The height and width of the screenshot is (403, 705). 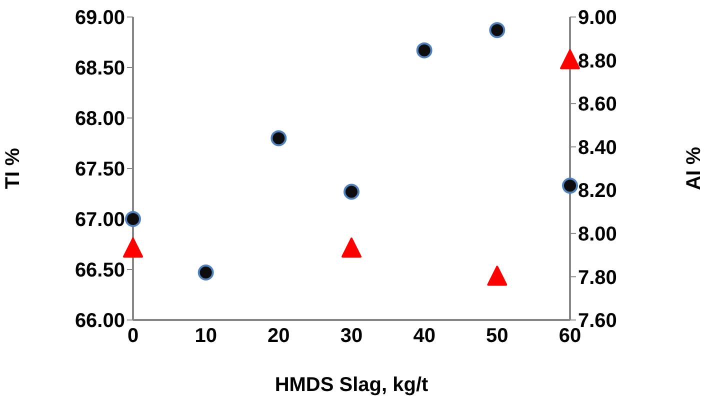 What do you see at coordinates (205, 336) in the screenshot?
I see `x-tick-label: 10` at bounding box center [205, 336].